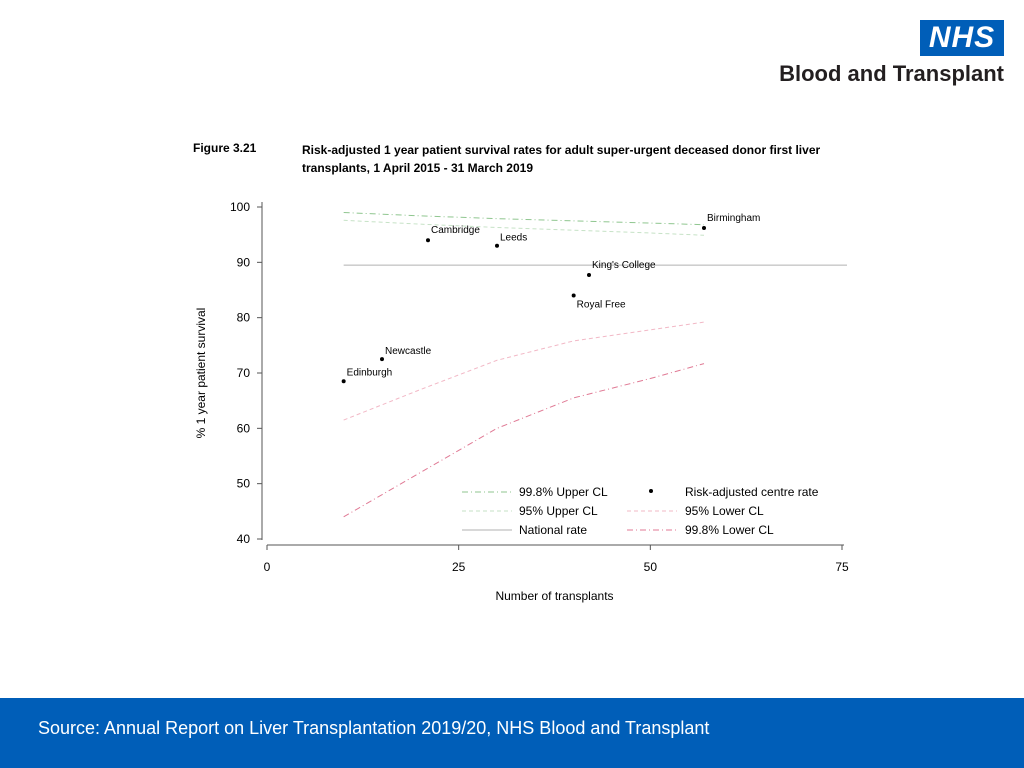  Describe the element at coordinates (408, 351) in the screenshot. I see `centre-label: Newcastle` at that location.